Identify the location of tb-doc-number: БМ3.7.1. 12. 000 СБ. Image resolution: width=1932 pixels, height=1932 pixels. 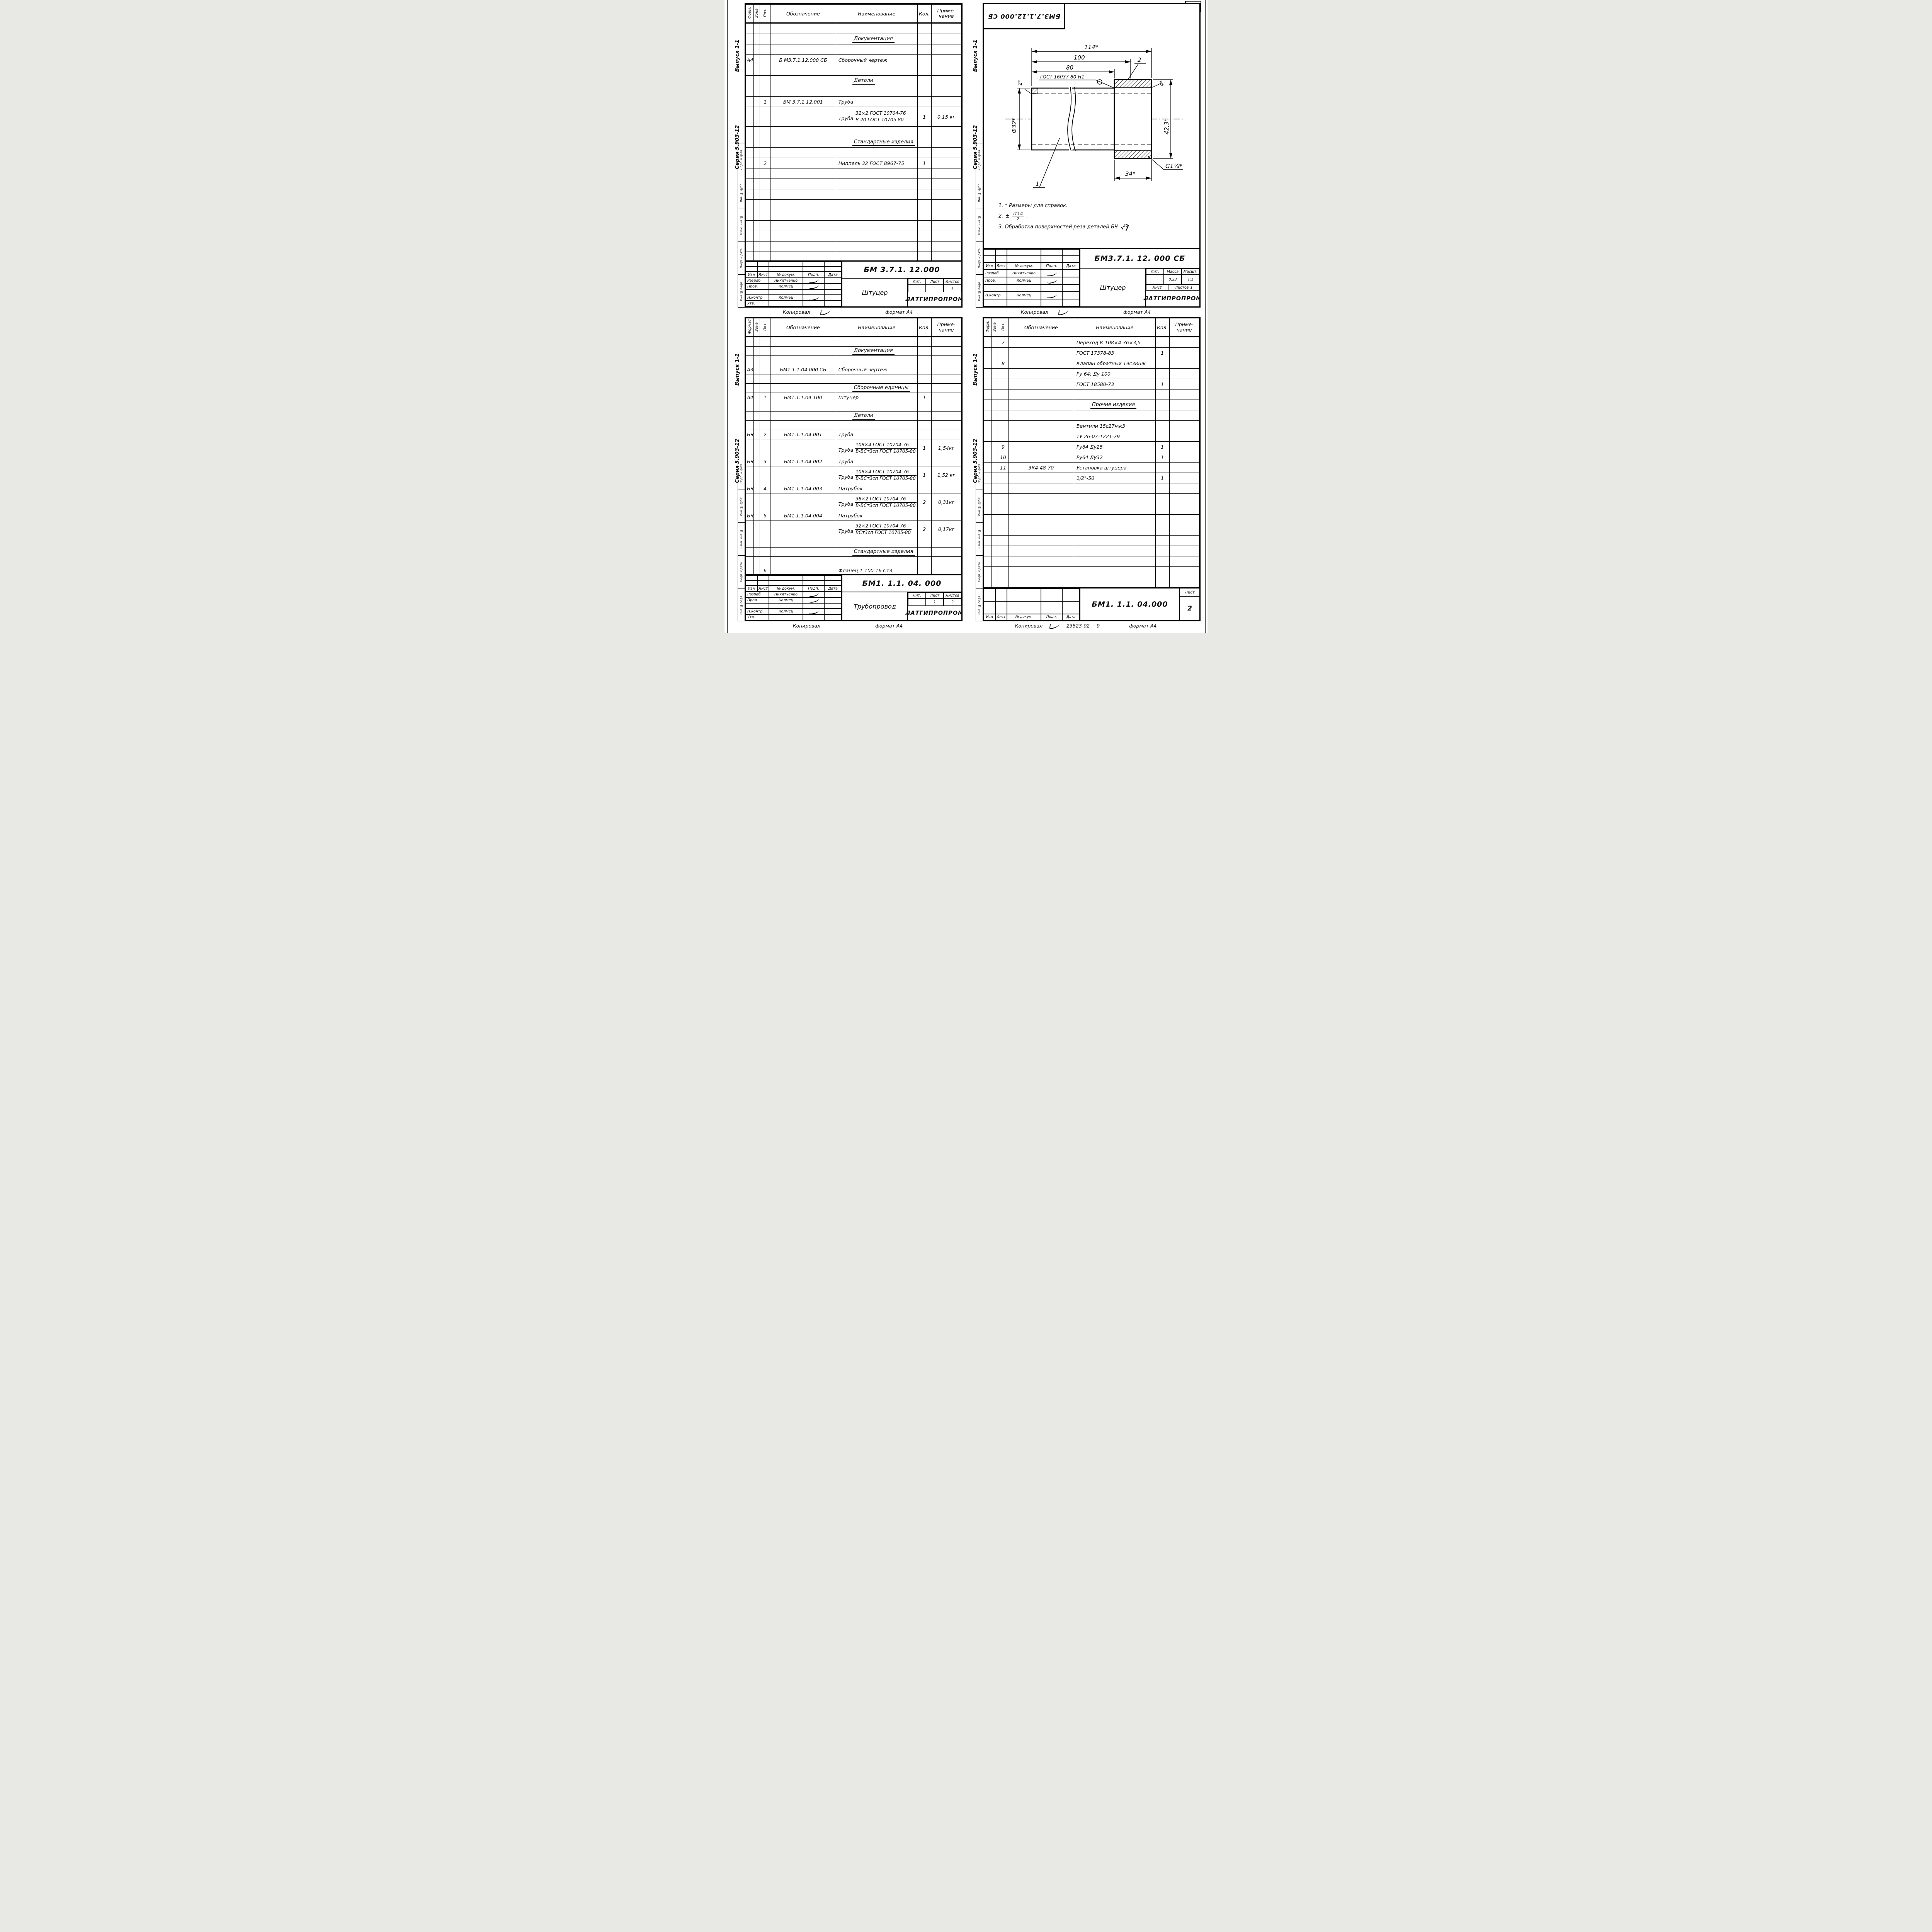
(1140, 259).